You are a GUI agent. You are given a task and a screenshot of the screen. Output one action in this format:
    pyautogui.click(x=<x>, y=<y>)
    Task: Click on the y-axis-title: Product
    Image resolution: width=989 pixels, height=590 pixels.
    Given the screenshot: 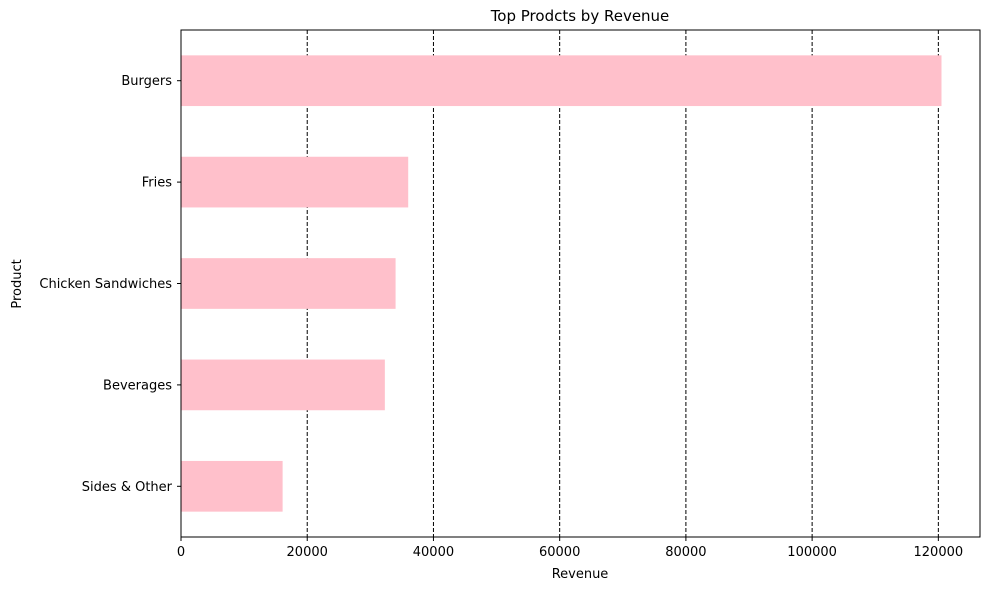 What is the action you would take?
    pyautogui.click(x=17, y=283)
    